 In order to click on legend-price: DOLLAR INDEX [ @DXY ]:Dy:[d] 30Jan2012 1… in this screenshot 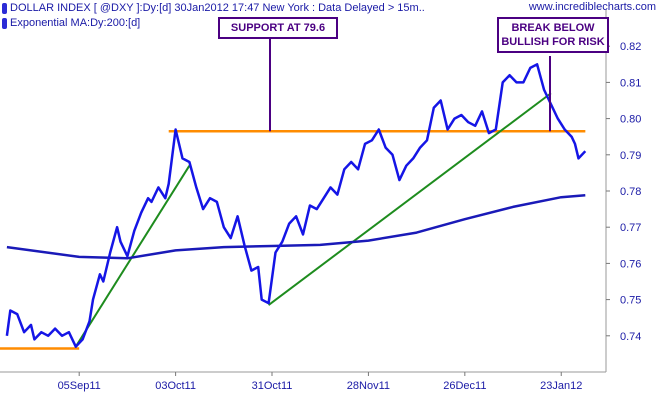, I will do `click(213, 8)`.